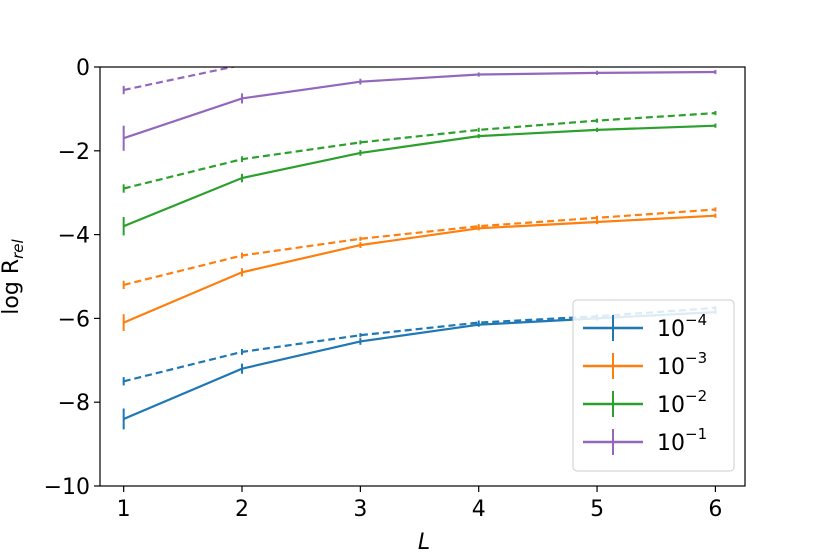 The image size is (830, 554). What do you see at coordinates (242, 509) in the screenshot?
I see `x-tick-label: 2` at bounding box center [242, 509].